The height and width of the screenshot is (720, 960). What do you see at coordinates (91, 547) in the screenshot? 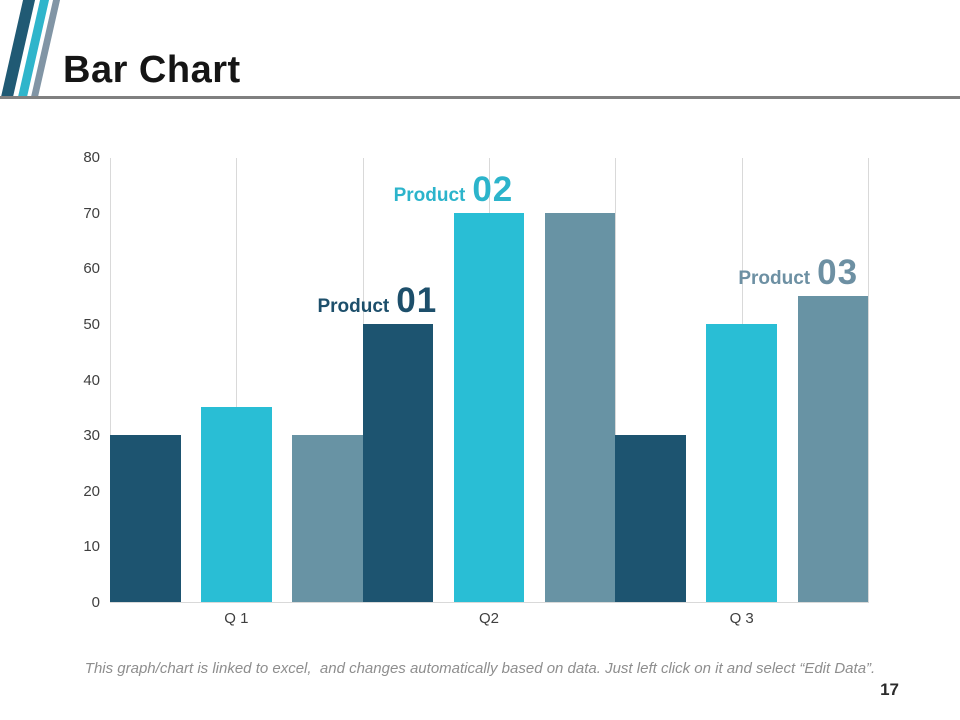
I see `y-axis-tick-label: 10` at bounding box center [91, 547].